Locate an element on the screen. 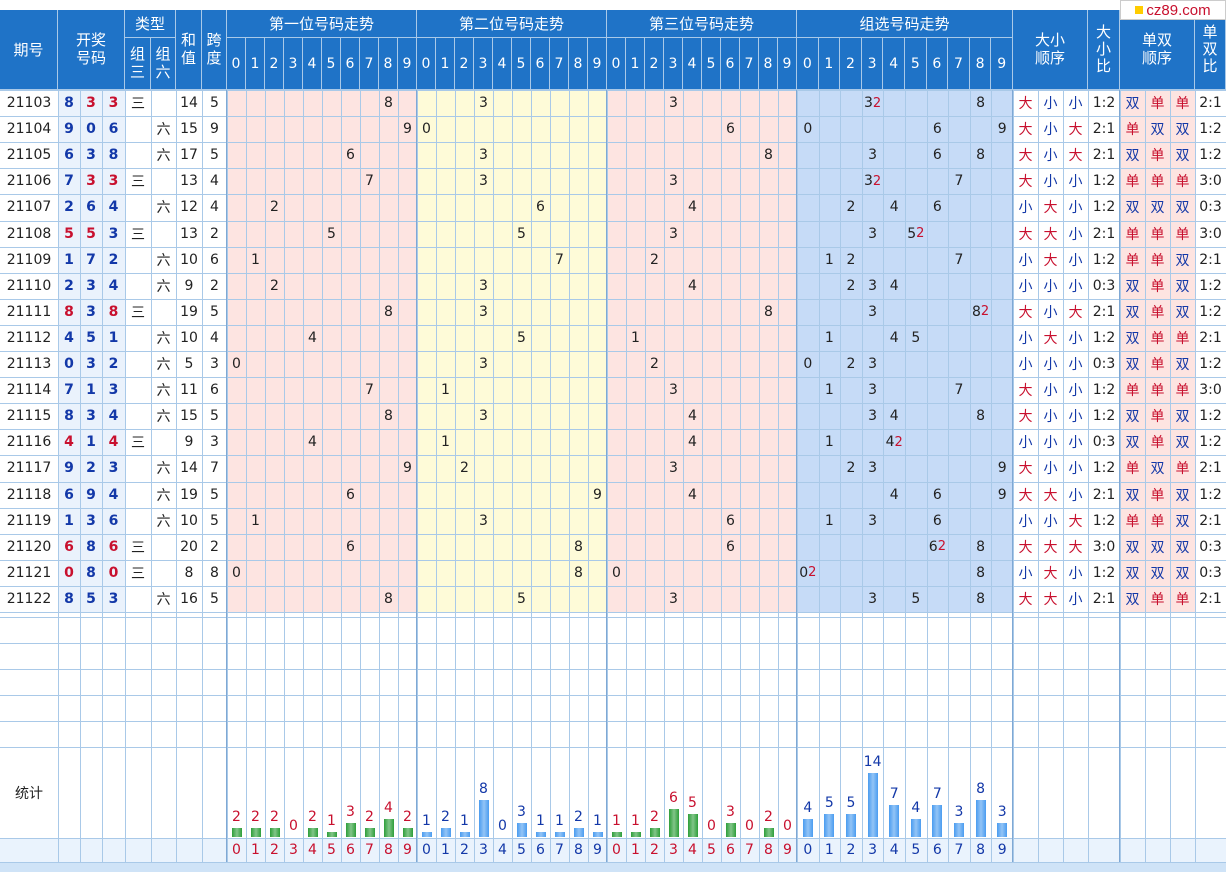 This screenshot has height=872, width=1226. stat-value-pos2: 0 is located at coordinates (502, 826).